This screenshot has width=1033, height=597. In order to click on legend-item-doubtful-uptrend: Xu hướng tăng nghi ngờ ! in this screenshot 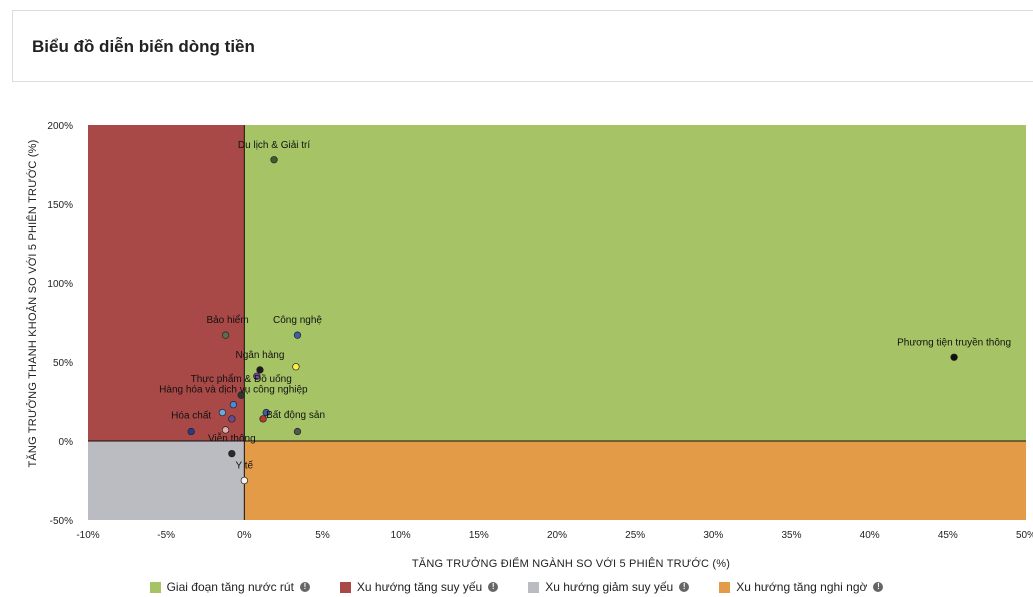, I will do `click(801, 587)`.